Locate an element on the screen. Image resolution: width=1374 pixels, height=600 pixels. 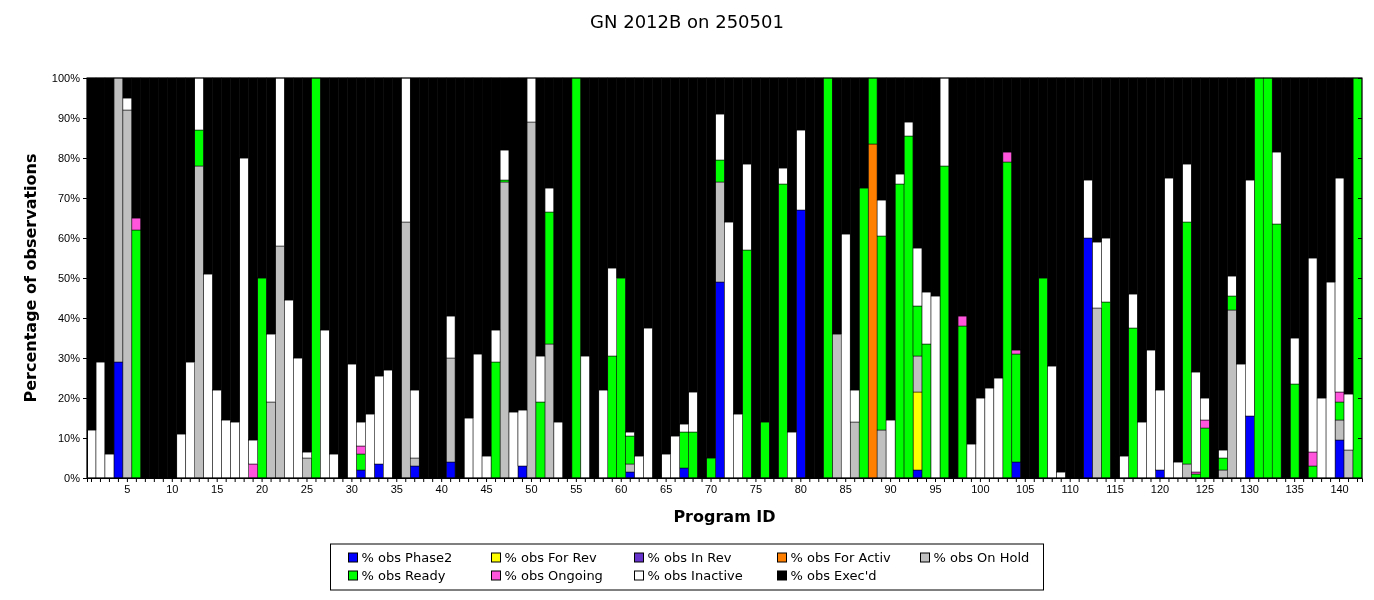
x-tick-label: 15 is located at coordinates (217, 488).